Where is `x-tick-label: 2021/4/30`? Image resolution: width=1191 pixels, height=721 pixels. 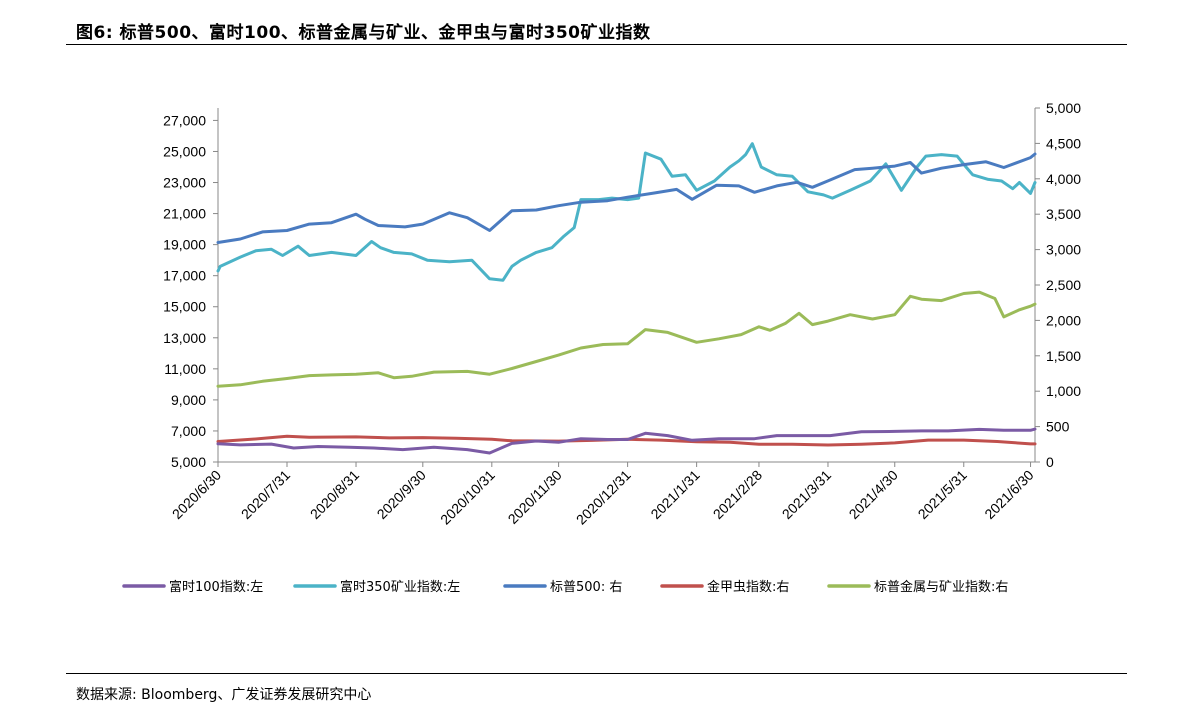
x-tick-label: 2021/4/30 is located at coordinates (874, 495).